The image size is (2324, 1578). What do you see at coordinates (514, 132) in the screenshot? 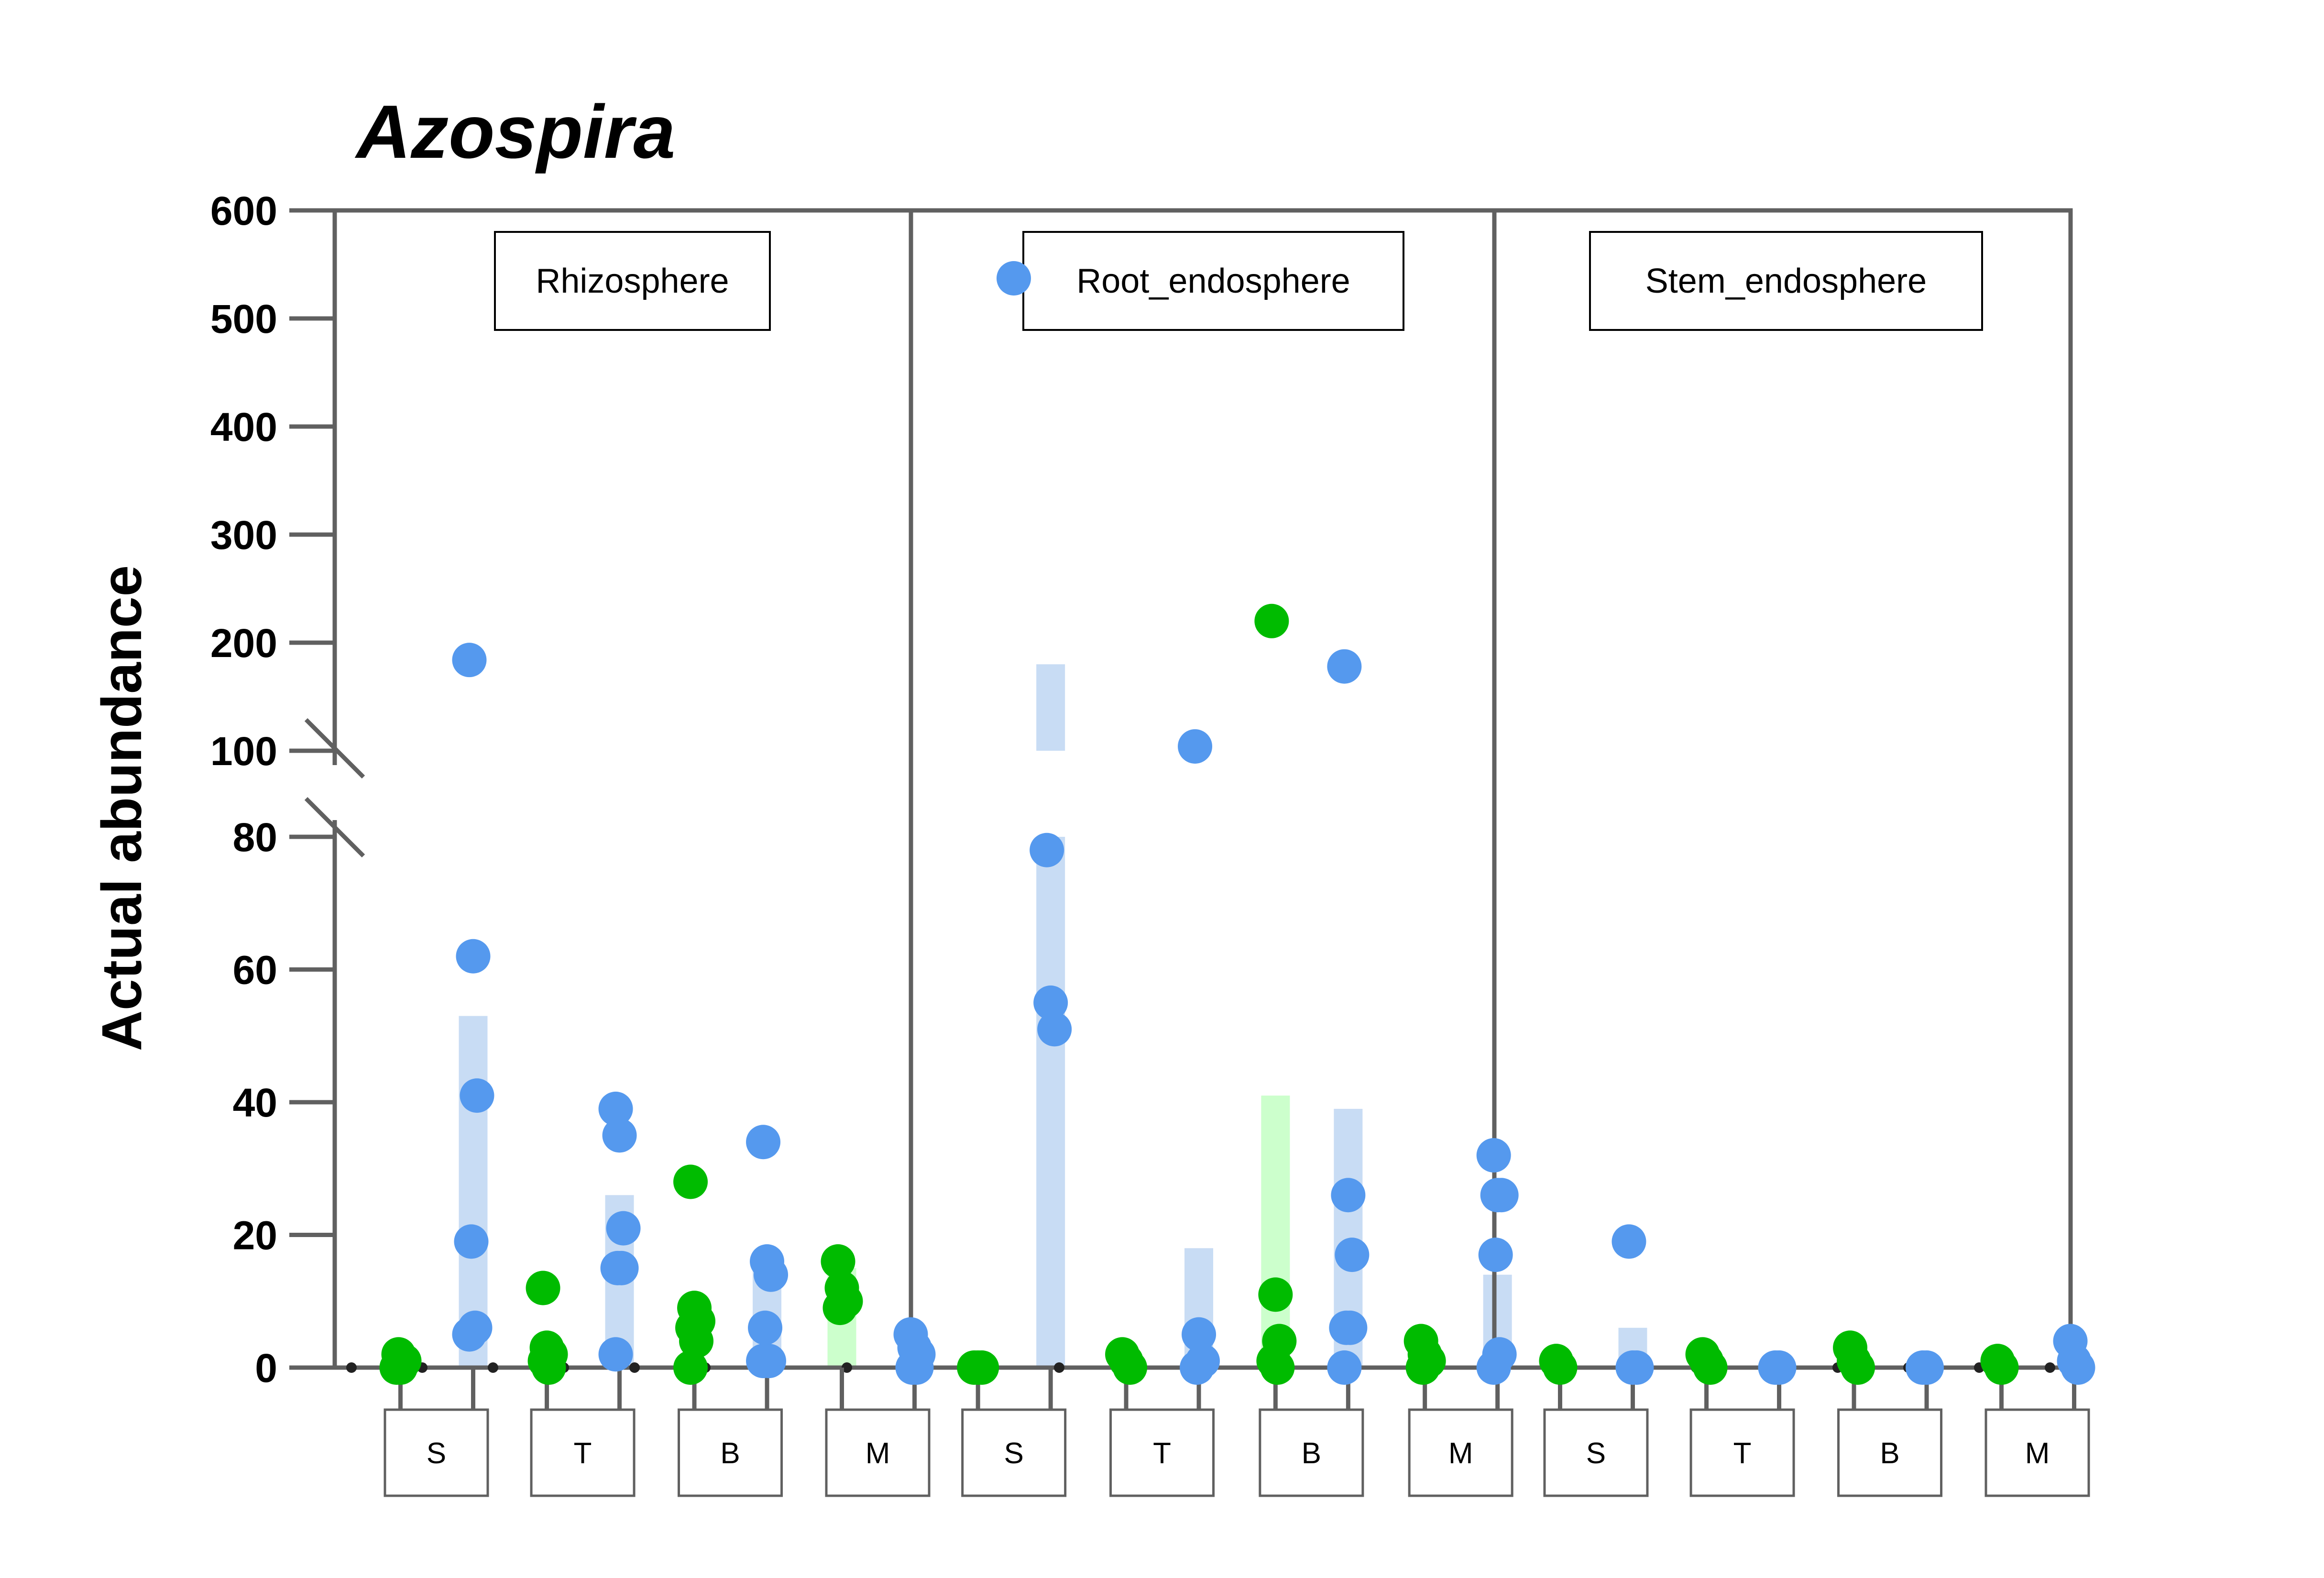
I see `chart-title: Azospira` at bounding box center [514, 132].